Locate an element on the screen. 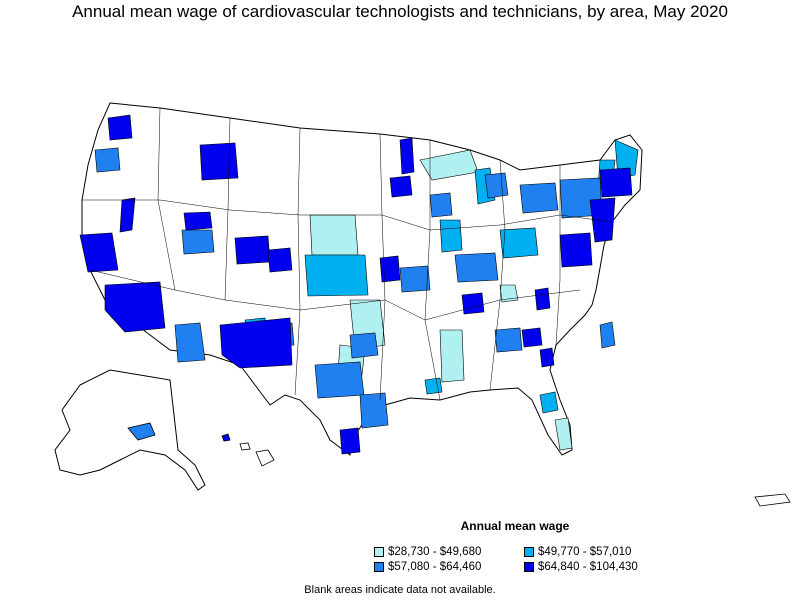 The height and width of the screenshot is (600, 800). legend-title: Annual mean wage is located at coordinates (515, 526).